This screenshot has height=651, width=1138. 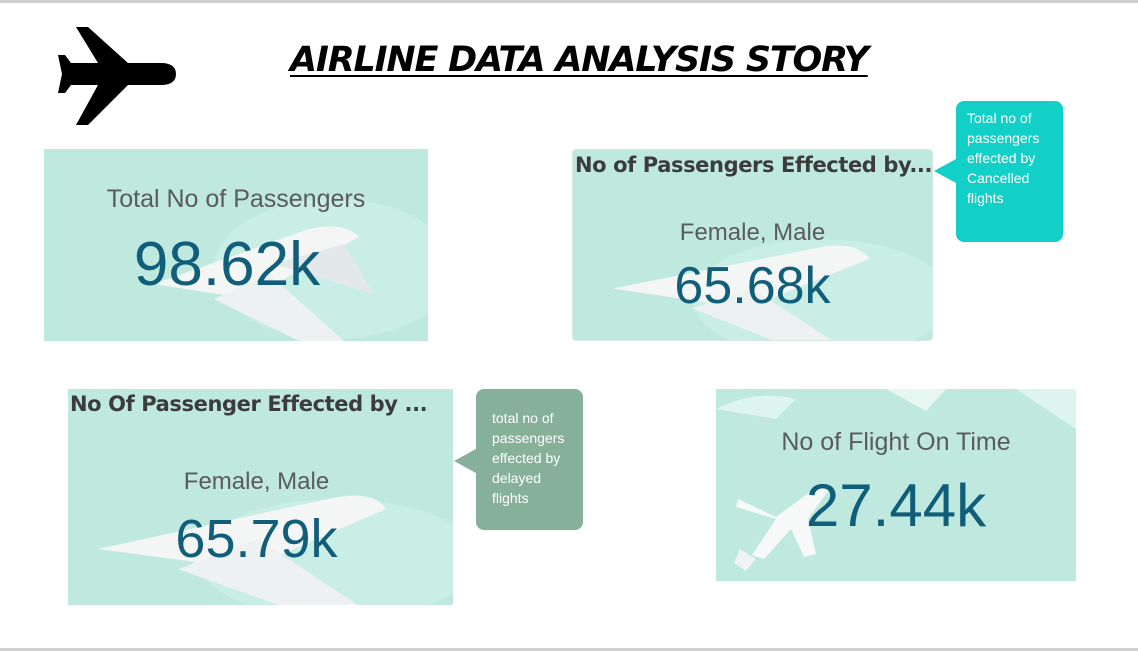 I want to click on bottom-border, so click(x=569, y=649).